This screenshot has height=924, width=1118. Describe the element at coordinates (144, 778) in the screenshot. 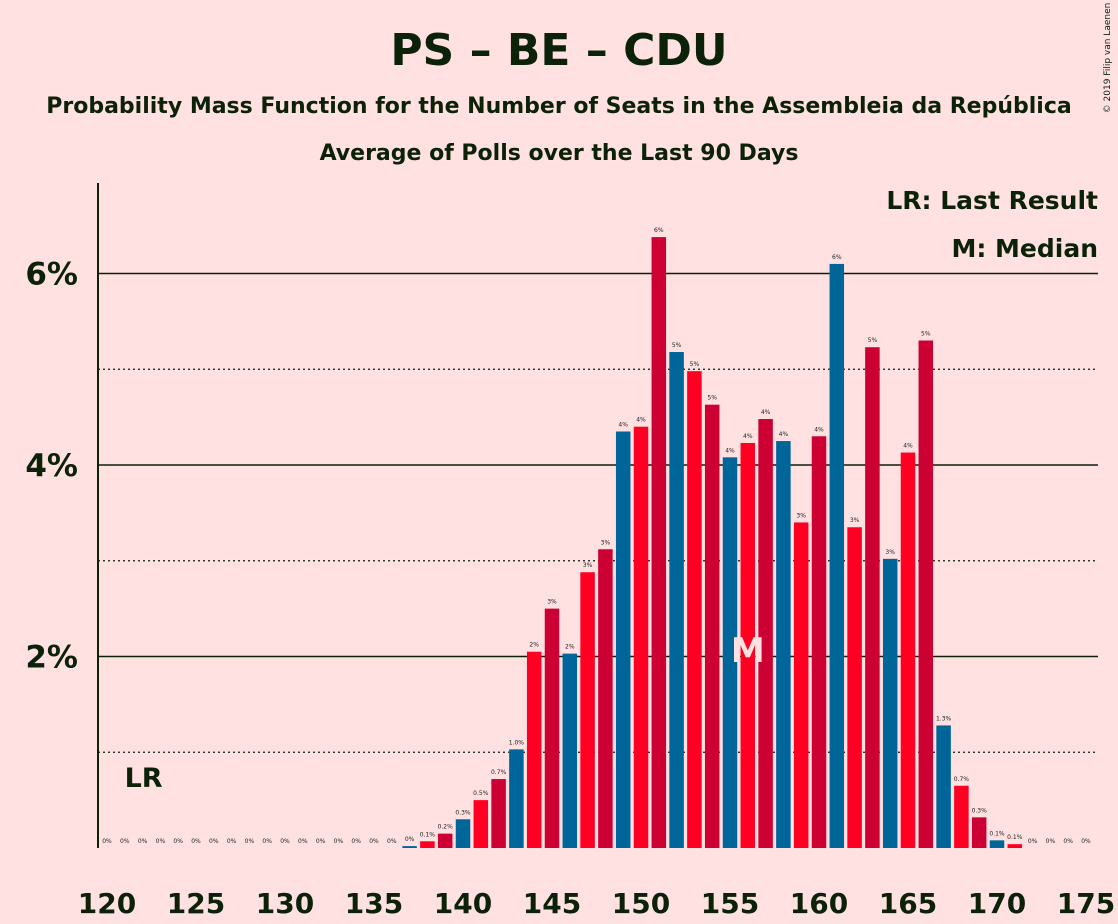

I see `last-result-marker: LR` at that location.